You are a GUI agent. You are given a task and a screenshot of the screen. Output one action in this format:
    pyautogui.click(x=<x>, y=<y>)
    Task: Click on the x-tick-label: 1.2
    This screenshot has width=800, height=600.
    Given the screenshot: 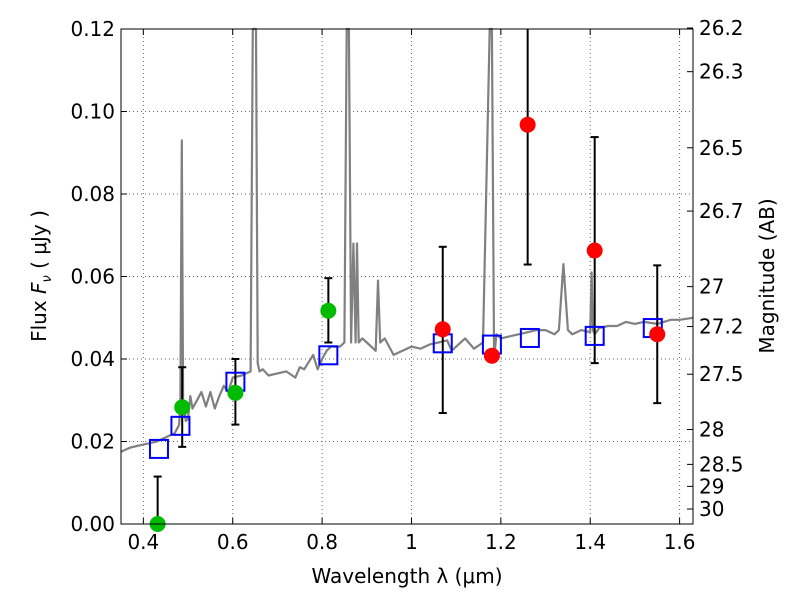 What is the action you would take?
    pyautogui.click(x=501, y=542)
    